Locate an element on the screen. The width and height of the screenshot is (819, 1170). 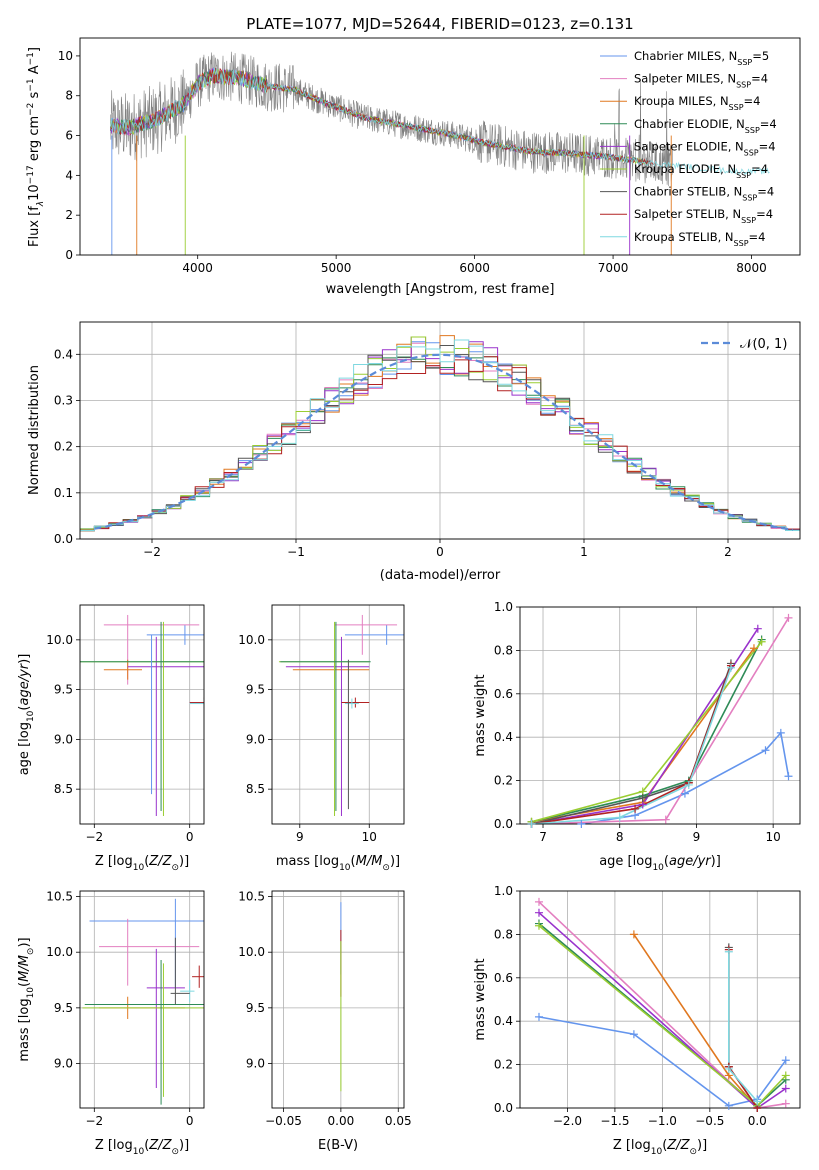
mass-age-ytick-label: 10.0 is located at coordinates (251, 640).